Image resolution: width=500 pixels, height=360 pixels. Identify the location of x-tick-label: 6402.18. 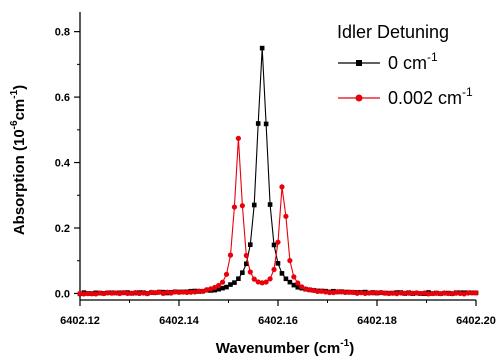
(377, 321).